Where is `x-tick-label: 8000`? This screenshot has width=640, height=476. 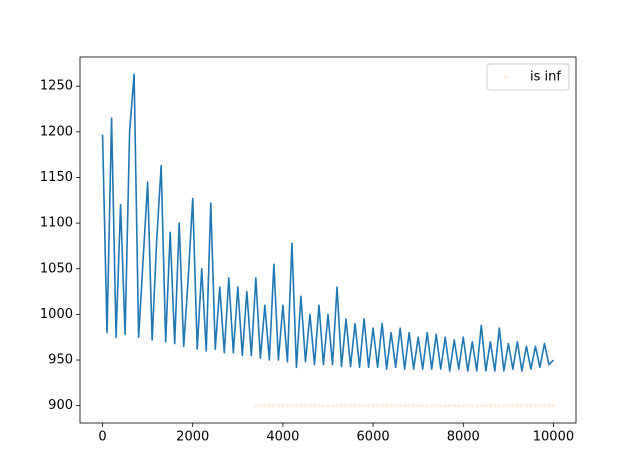 x-tick-label: 8000 is located at coordinates (463, 437).